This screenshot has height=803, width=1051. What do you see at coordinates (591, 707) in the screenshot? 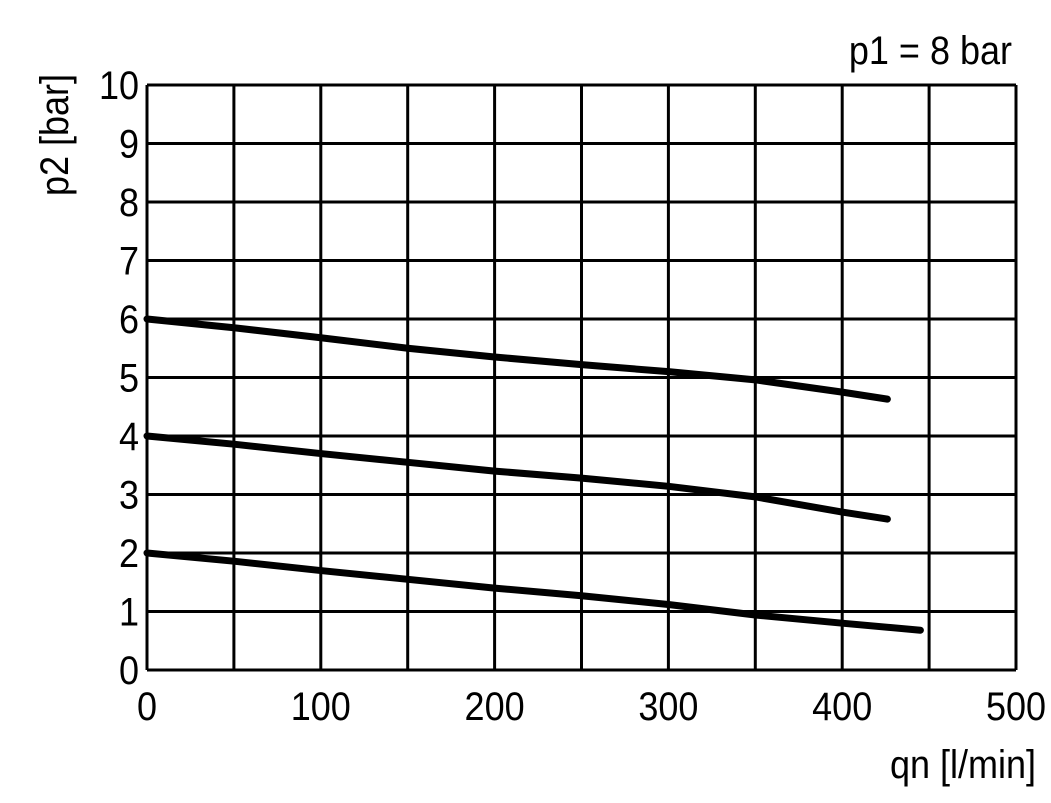
I see `x-tick-labels: 0 100 200 300 400 500` at bounding box center [591, 707].